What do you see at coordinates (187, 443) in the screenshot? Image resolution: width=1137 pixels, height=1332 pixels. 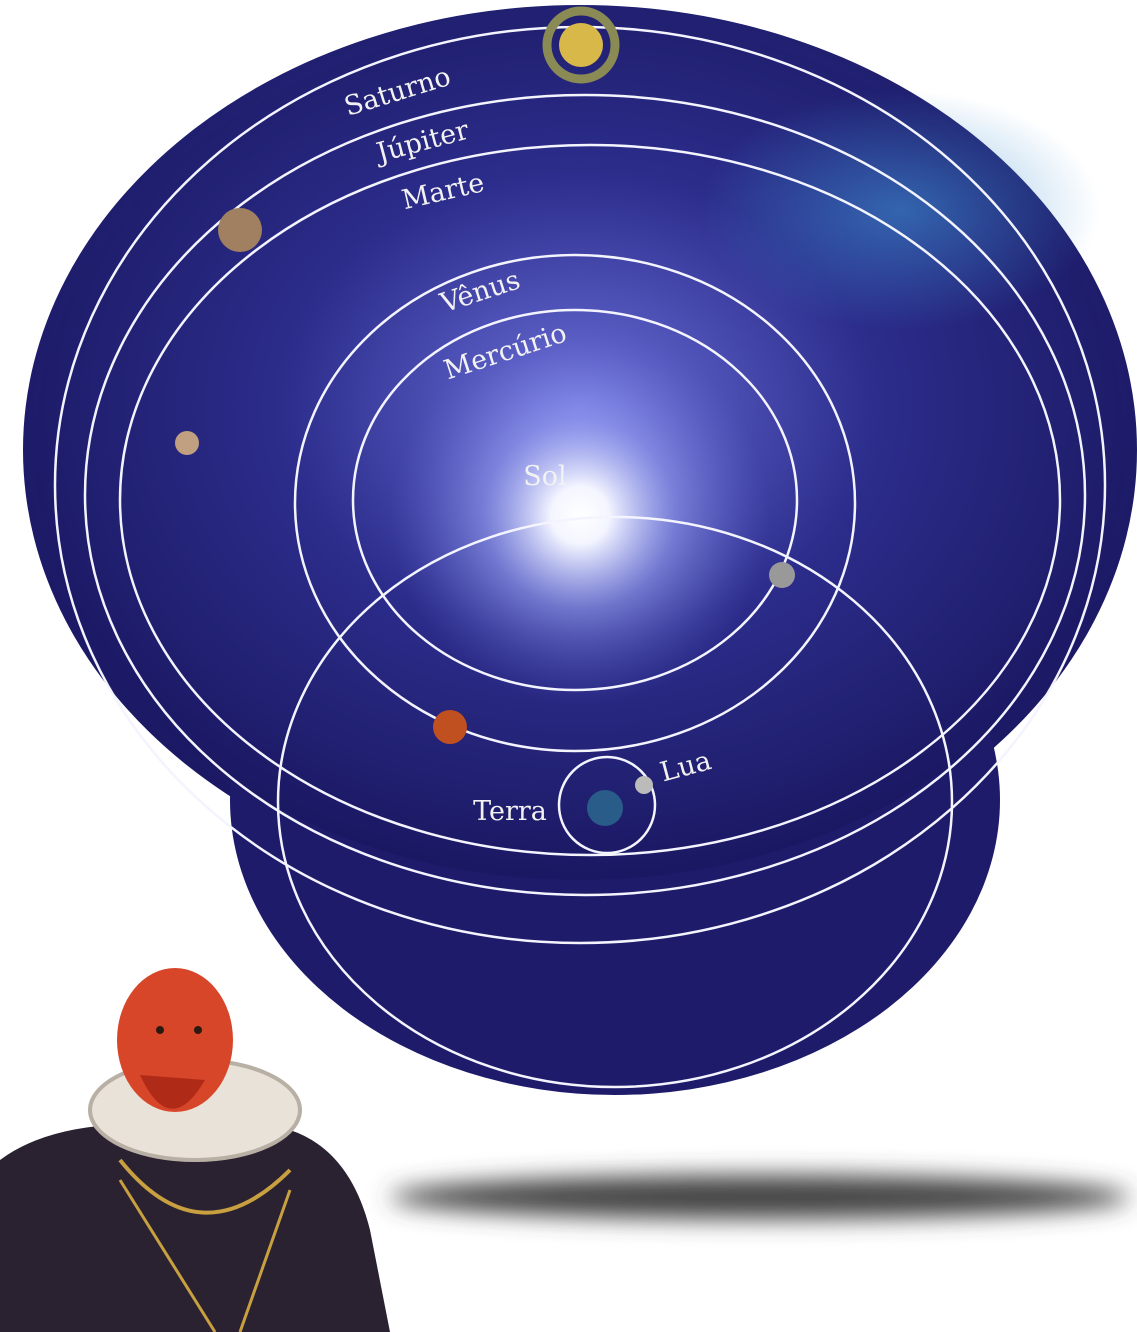 I see `mars` at bounding box center [187, 443].